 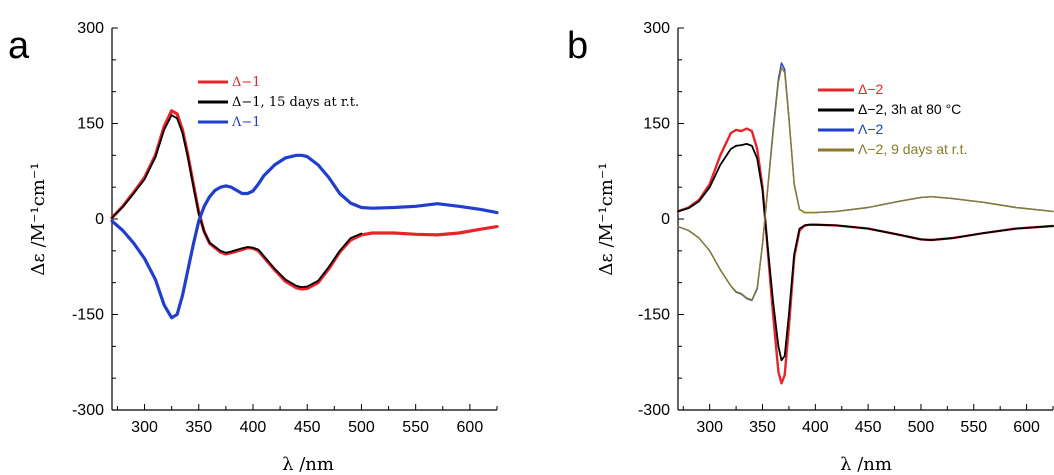 I want to click on panel-letter-b: b, so click(x=577, y=46).